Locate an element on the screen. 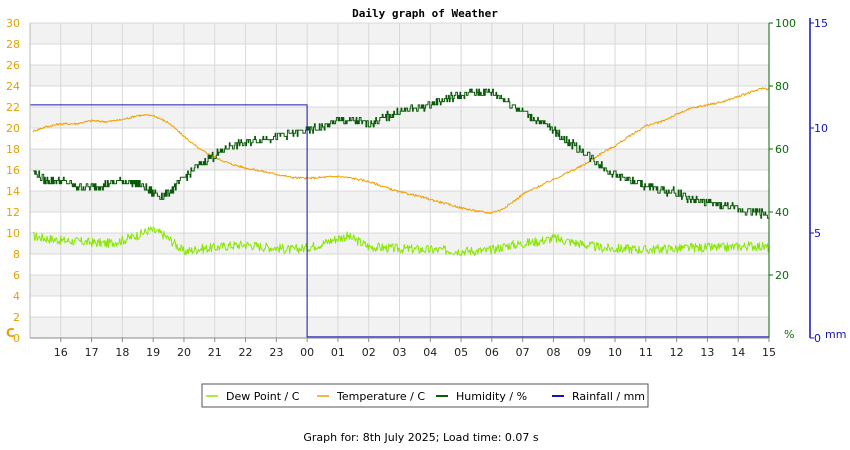 This screenshot has height=450, width=850. left-axis-tick-label: 18 is located at coordinates (13, 149).